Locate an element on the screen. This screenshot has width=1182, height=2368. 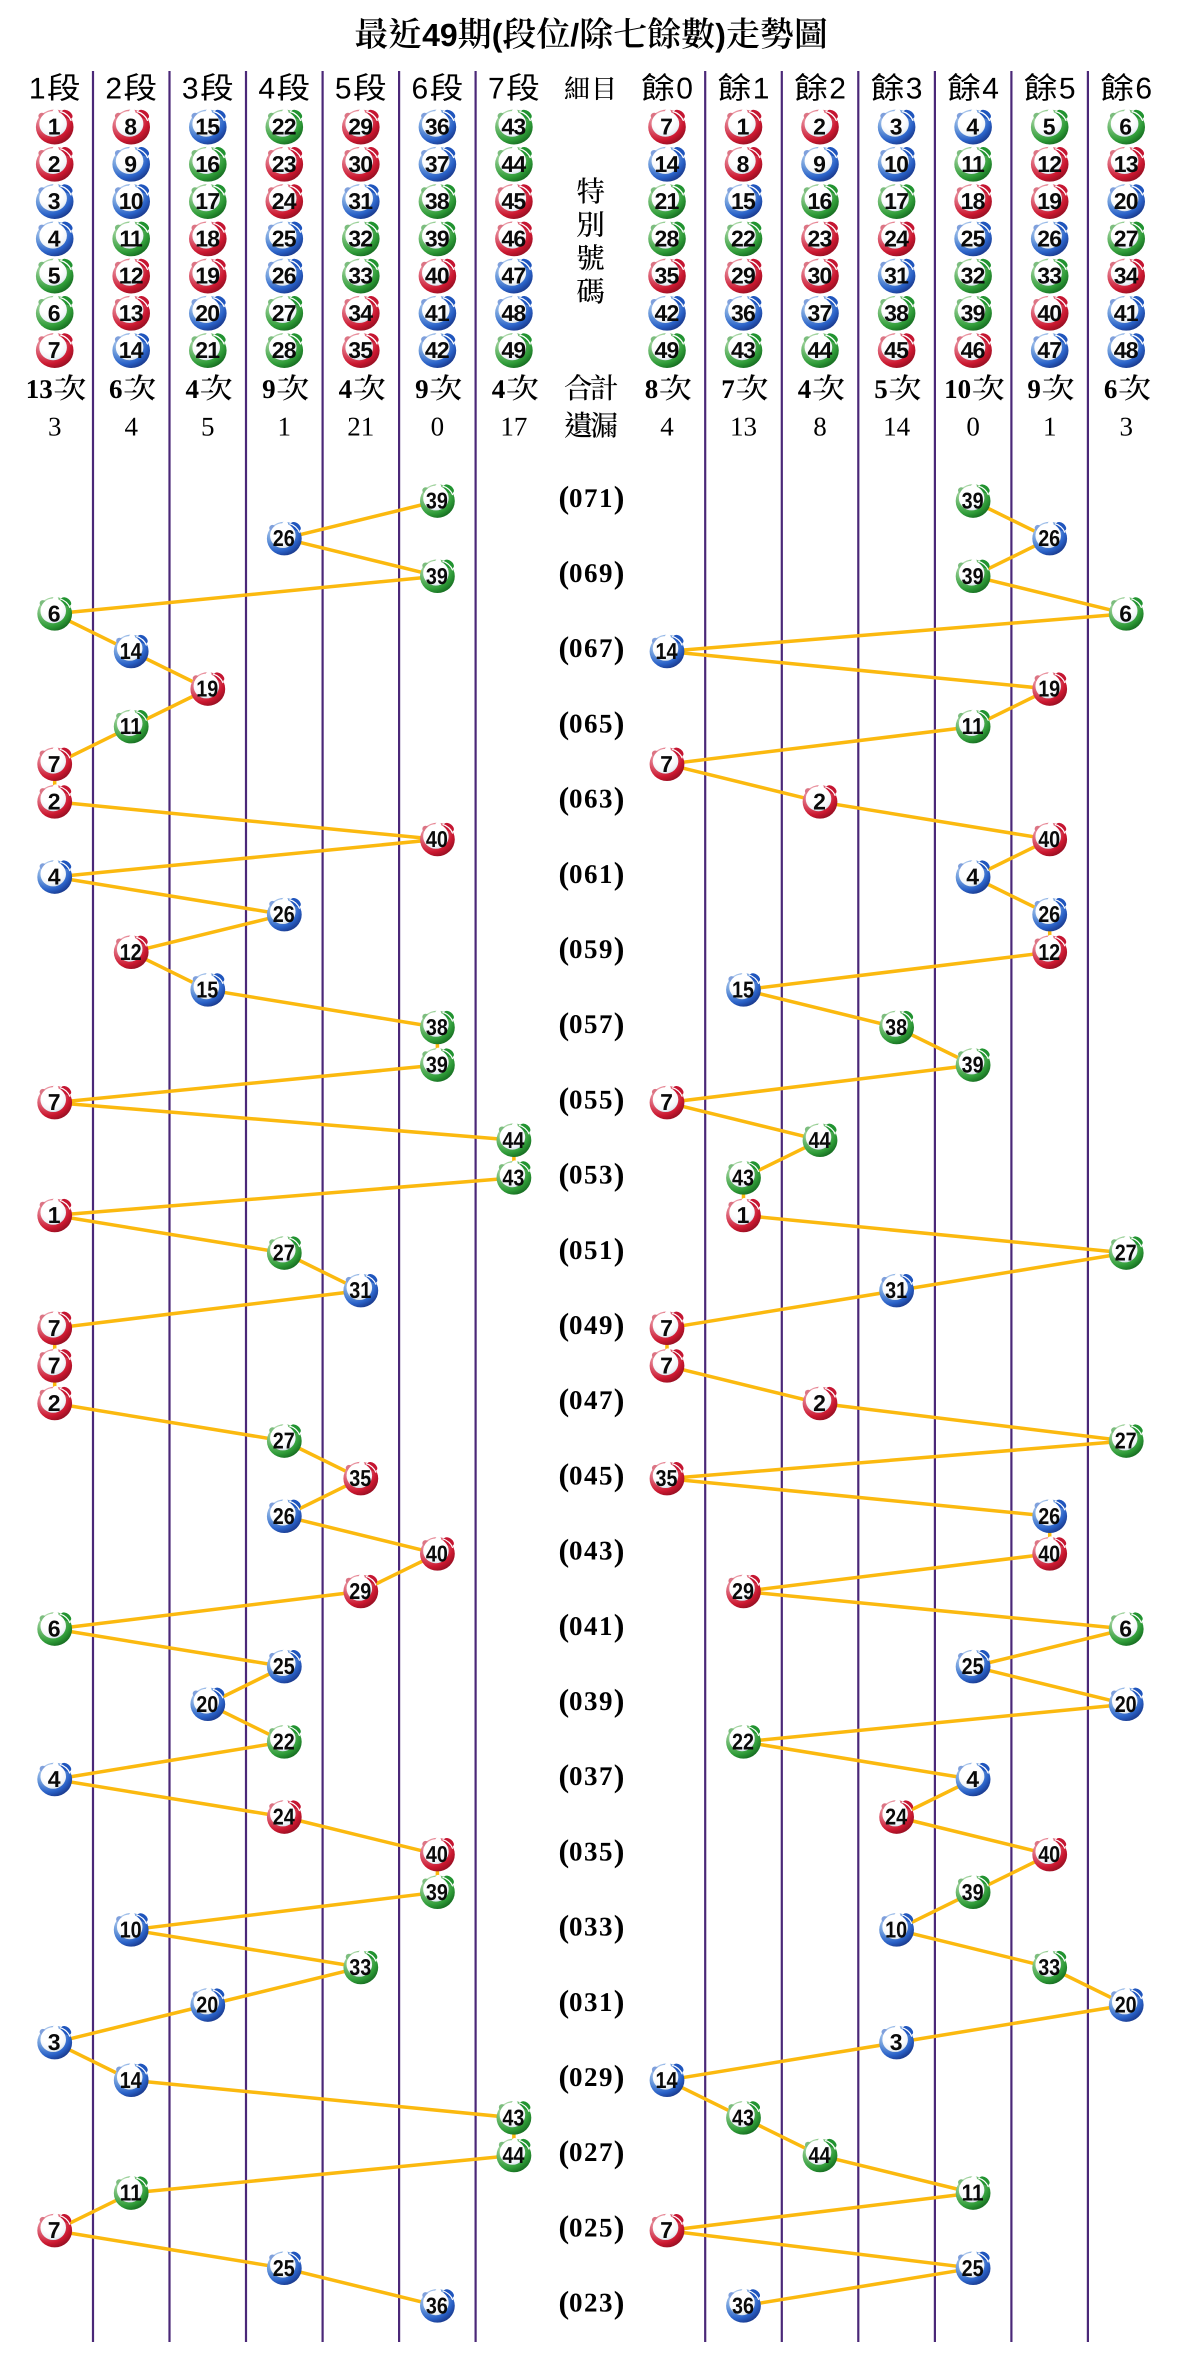
svg-text: 36 is located at coordinates (437, 127).